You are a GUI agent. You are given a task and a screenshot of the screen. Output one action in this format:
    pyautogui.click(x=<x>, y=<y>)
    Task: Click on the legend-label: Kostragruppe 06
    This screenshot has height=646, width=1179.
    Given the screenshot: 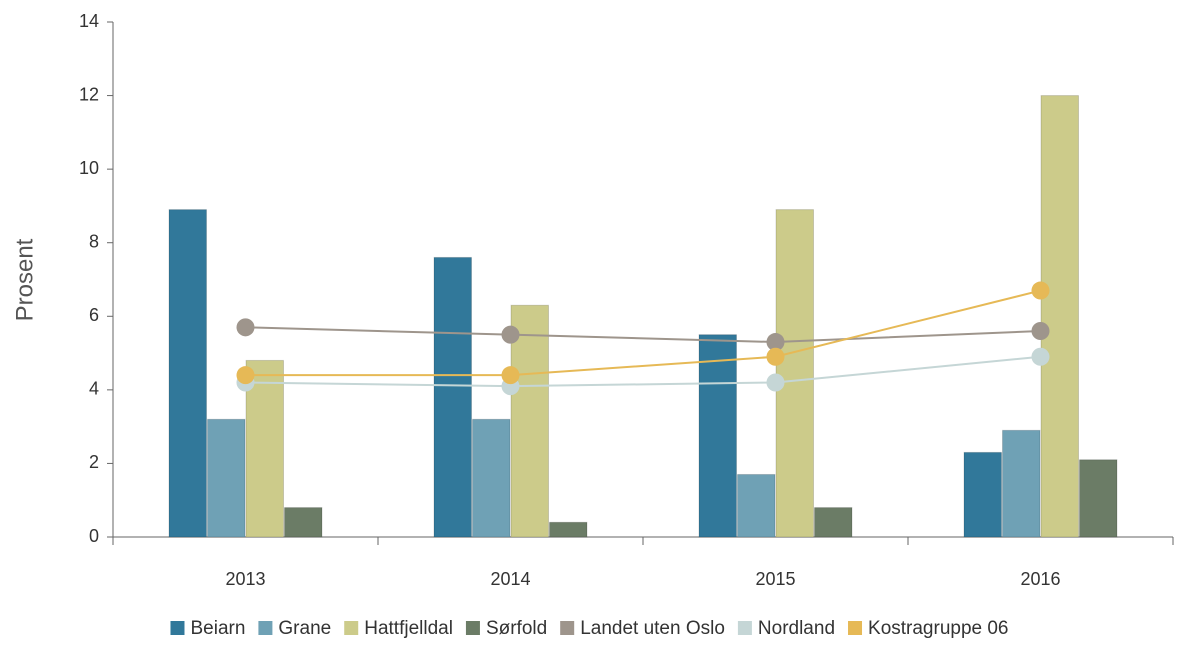 What is the action you would take?
    pyautogui.click(x=938, y=628)
    